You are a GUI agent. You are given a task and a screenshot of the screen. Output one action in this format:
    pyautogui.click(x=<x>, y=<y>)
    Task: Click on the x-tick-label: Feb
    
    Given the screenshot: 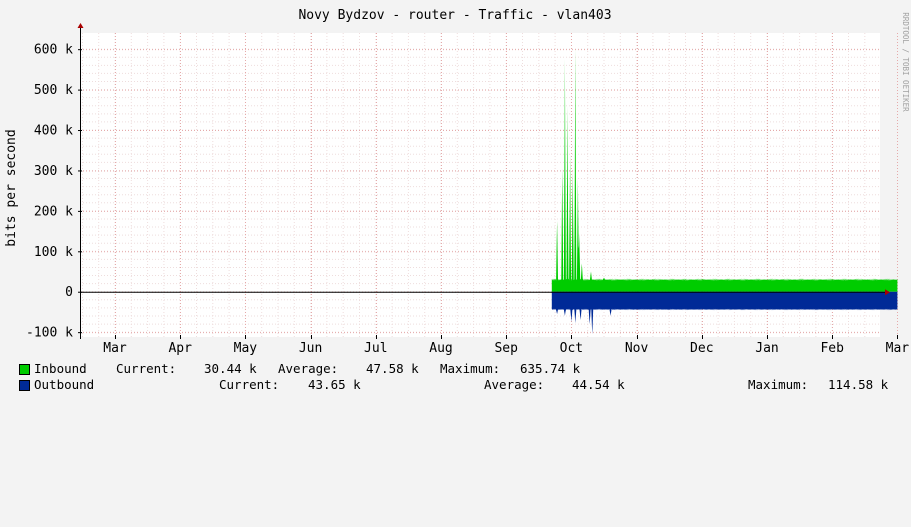 What is the action you would take?
    pyautogui.click(x=832, y=348)
    